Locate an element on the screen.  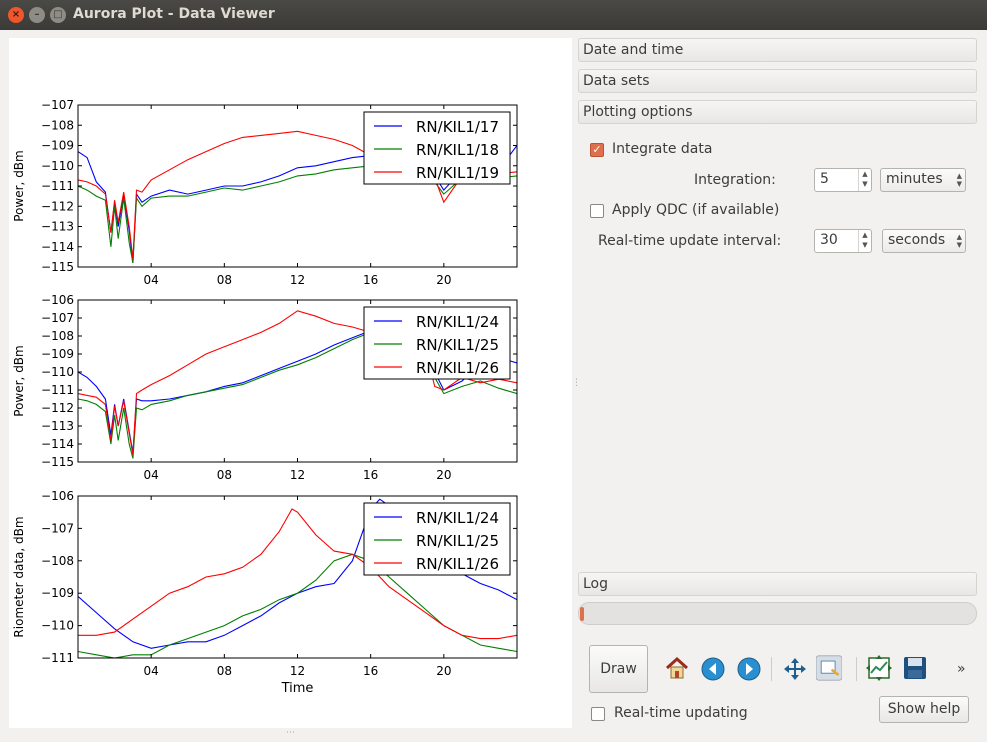
update-interval-spinbox: 30 ▲ ▼ is located at coordinates (843, 241).